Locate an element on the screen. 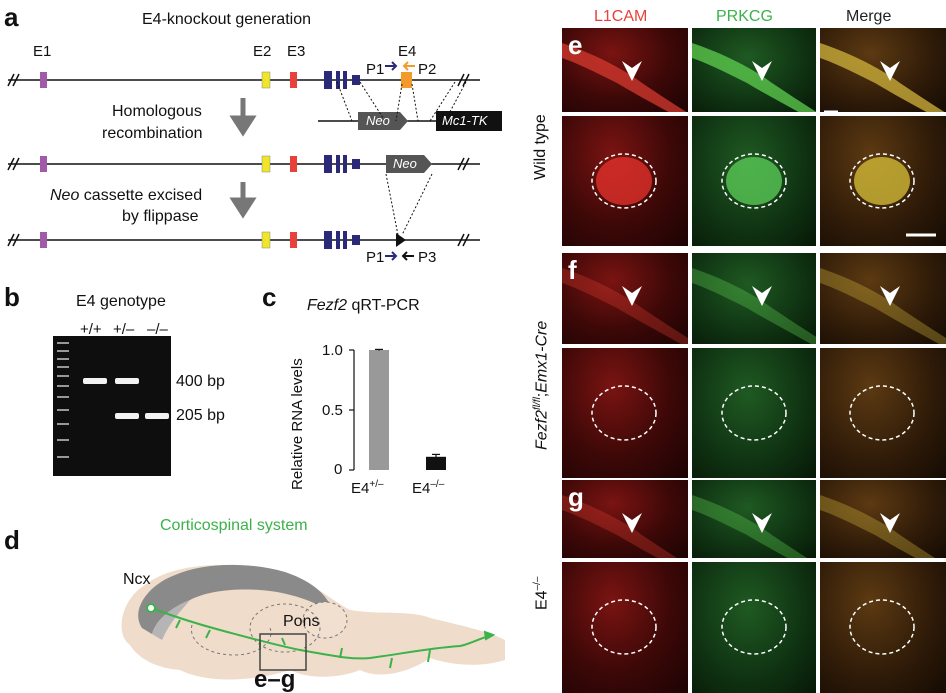 Image resolution: width=946 pixels, height=693 pixels. brain-sagittal-diagram is located at coordinates (313, 622).